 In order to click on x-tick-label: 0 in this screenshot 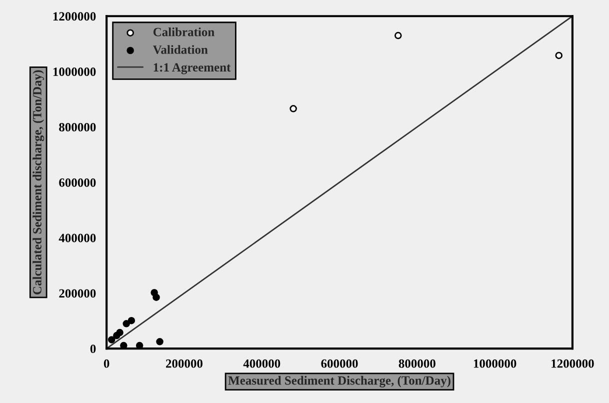, I will do `click(107, 363)`.